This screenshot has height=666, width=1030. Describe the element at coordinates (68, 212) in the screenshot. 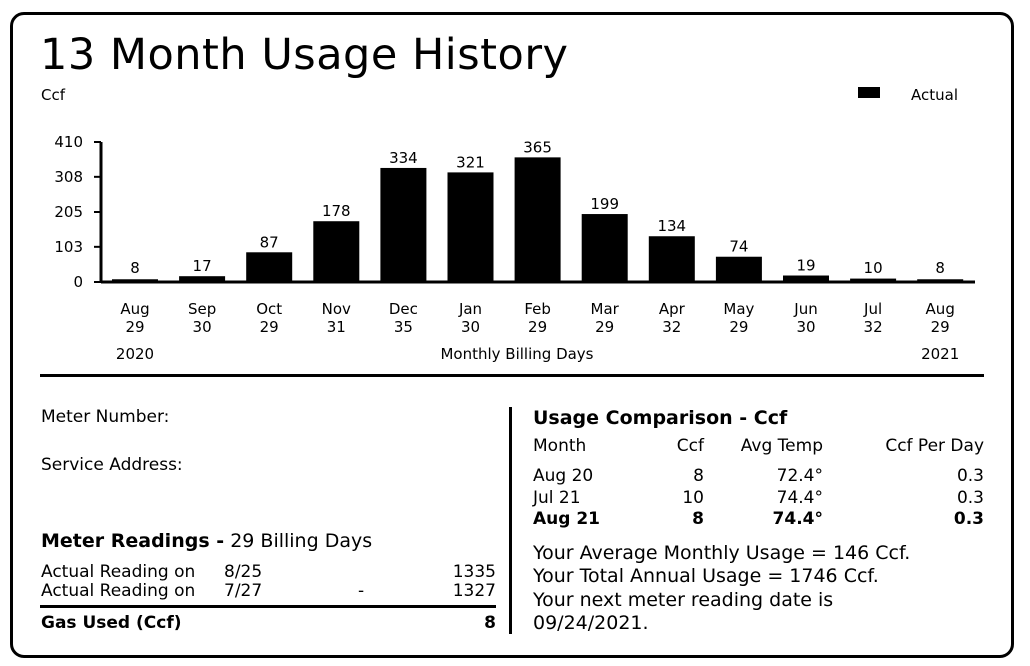

I see `y-tick-label: 205` at that location.